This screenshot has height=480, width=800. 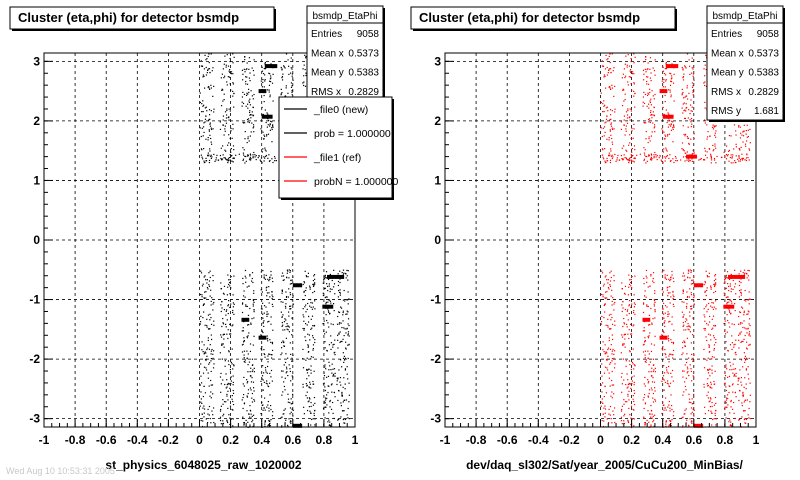 I want to click on data-cluster, so click(x=737, y=276).